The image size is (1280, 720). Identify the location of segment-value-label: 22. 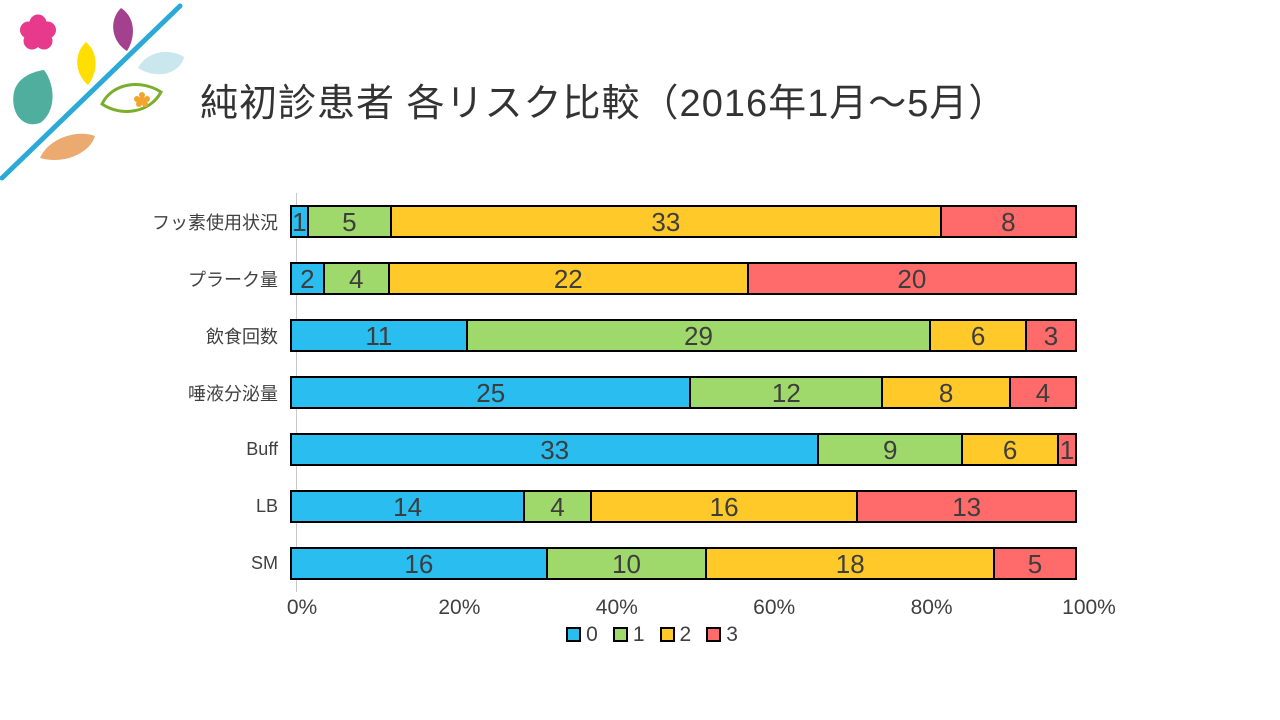
(568, 278).